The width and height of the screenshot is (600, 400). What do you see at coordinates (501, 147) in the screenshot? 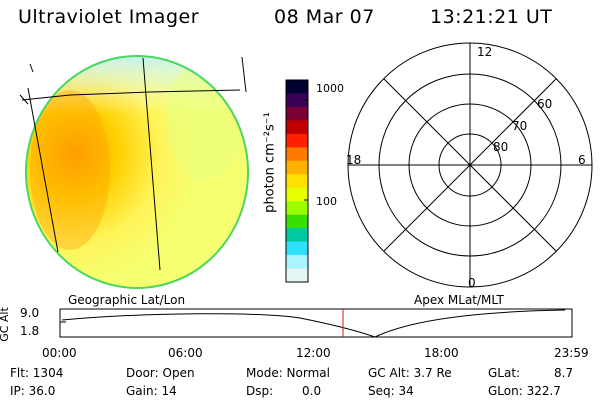
I see `lat-label-80: 80` at bounding box center [501, 147].